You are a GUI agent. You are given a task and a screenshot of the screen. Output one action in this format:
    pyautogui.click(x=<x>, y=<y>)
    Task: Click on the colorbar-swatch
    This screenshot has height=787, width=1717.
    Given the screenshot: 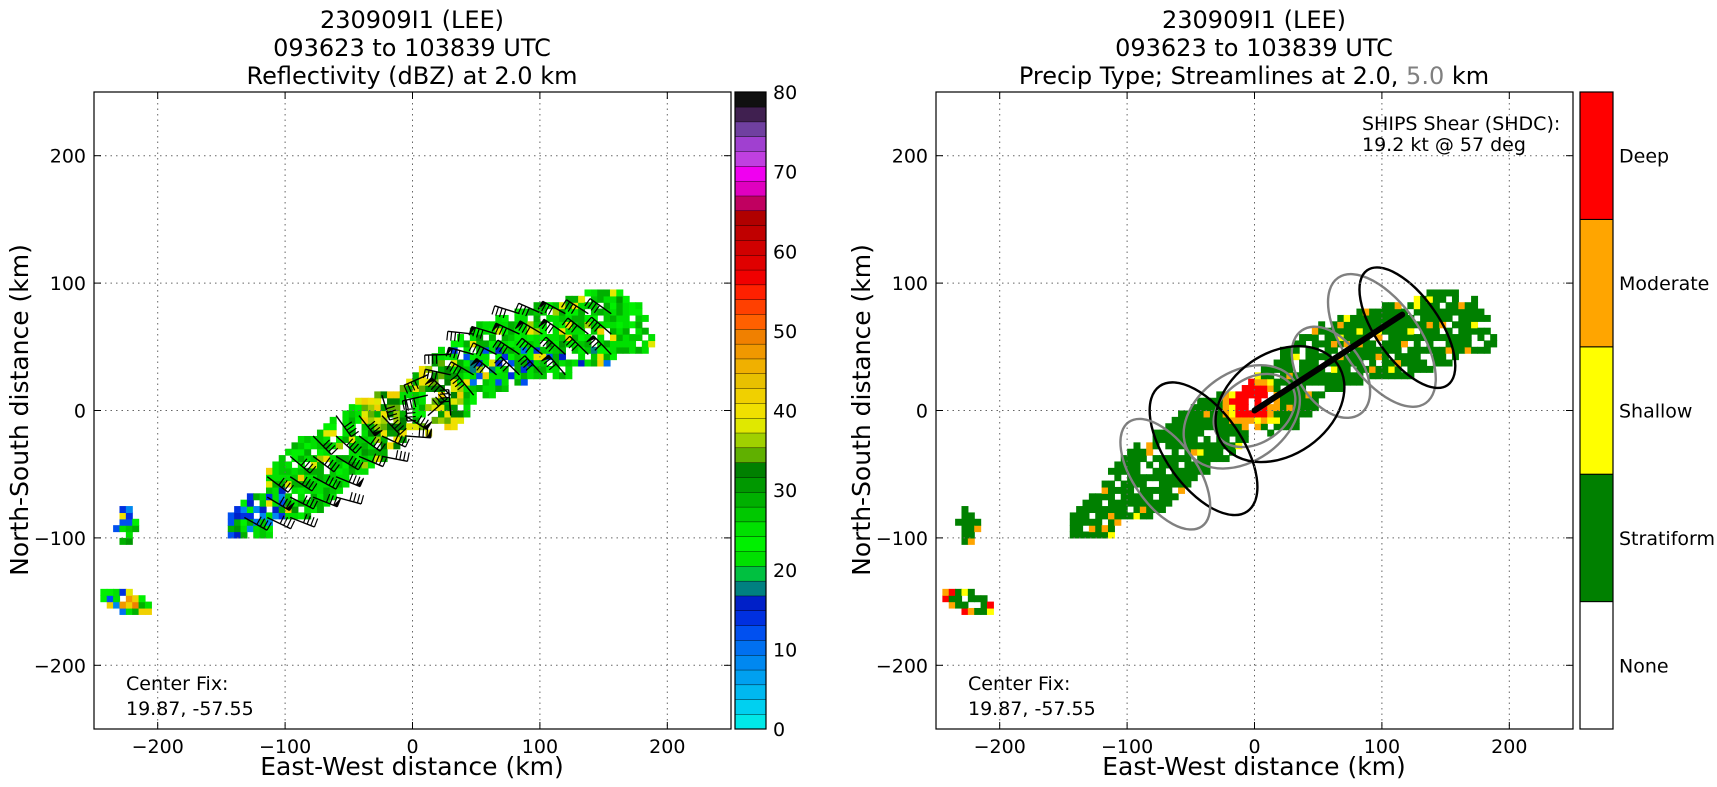 What is the action you would take?
    pyautogui.click(x=750, y=336)
    